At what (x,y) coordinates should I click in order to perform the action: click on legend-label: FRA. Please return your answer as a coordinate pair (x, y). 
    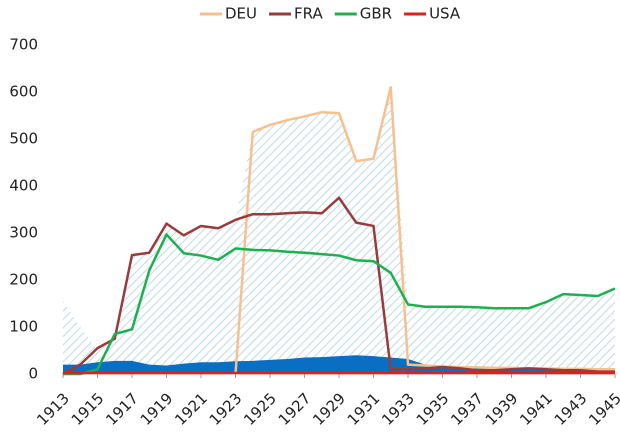
    Looking at the image, I should click on (308, 14).